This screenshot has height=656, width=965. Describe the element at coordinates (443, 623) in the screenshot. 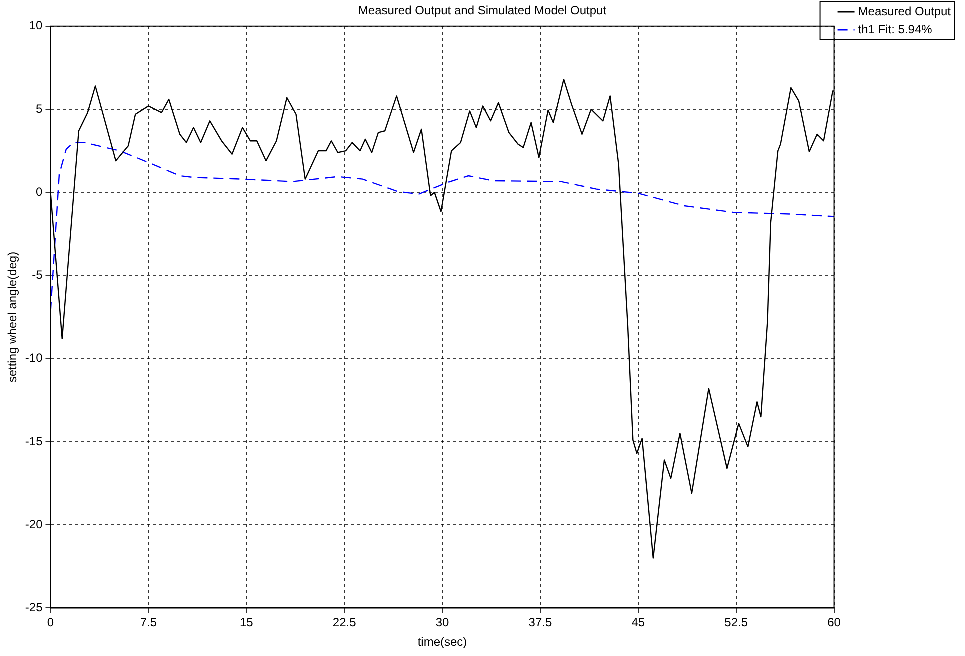

I see `x-tick-label: 30` at that location.